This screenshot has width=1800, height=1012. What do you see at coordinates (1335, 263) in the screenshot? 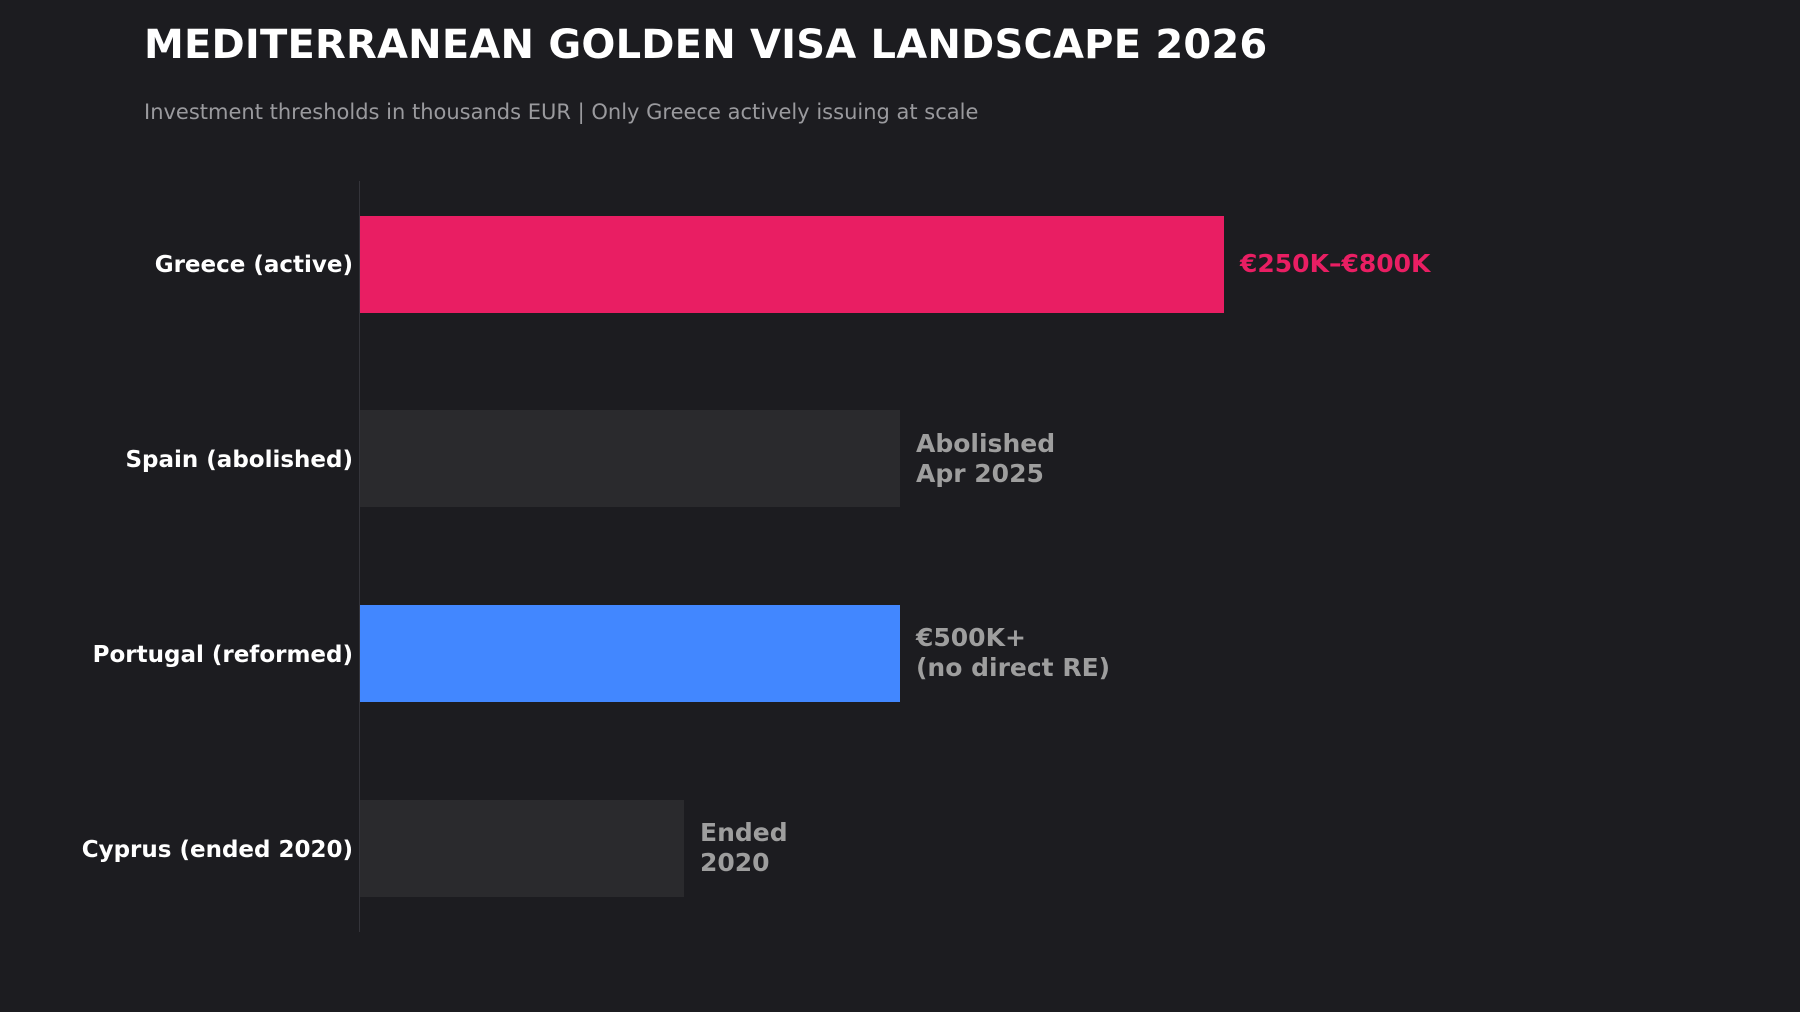
I see `annotation-greece: €250K–€800K` at bounding box center [1335, 263].